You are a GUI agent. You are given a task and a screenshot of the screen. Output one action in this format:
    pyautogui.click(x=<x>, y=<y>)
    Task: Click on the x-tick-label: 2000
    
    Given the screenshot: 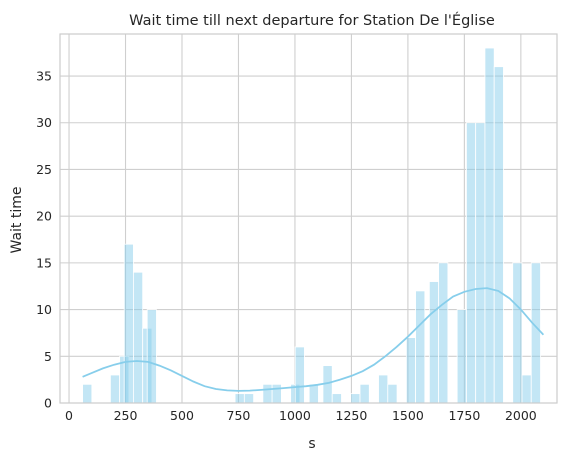 What is the action you would take?
    pyautogui.click(x=521, y=415)
    